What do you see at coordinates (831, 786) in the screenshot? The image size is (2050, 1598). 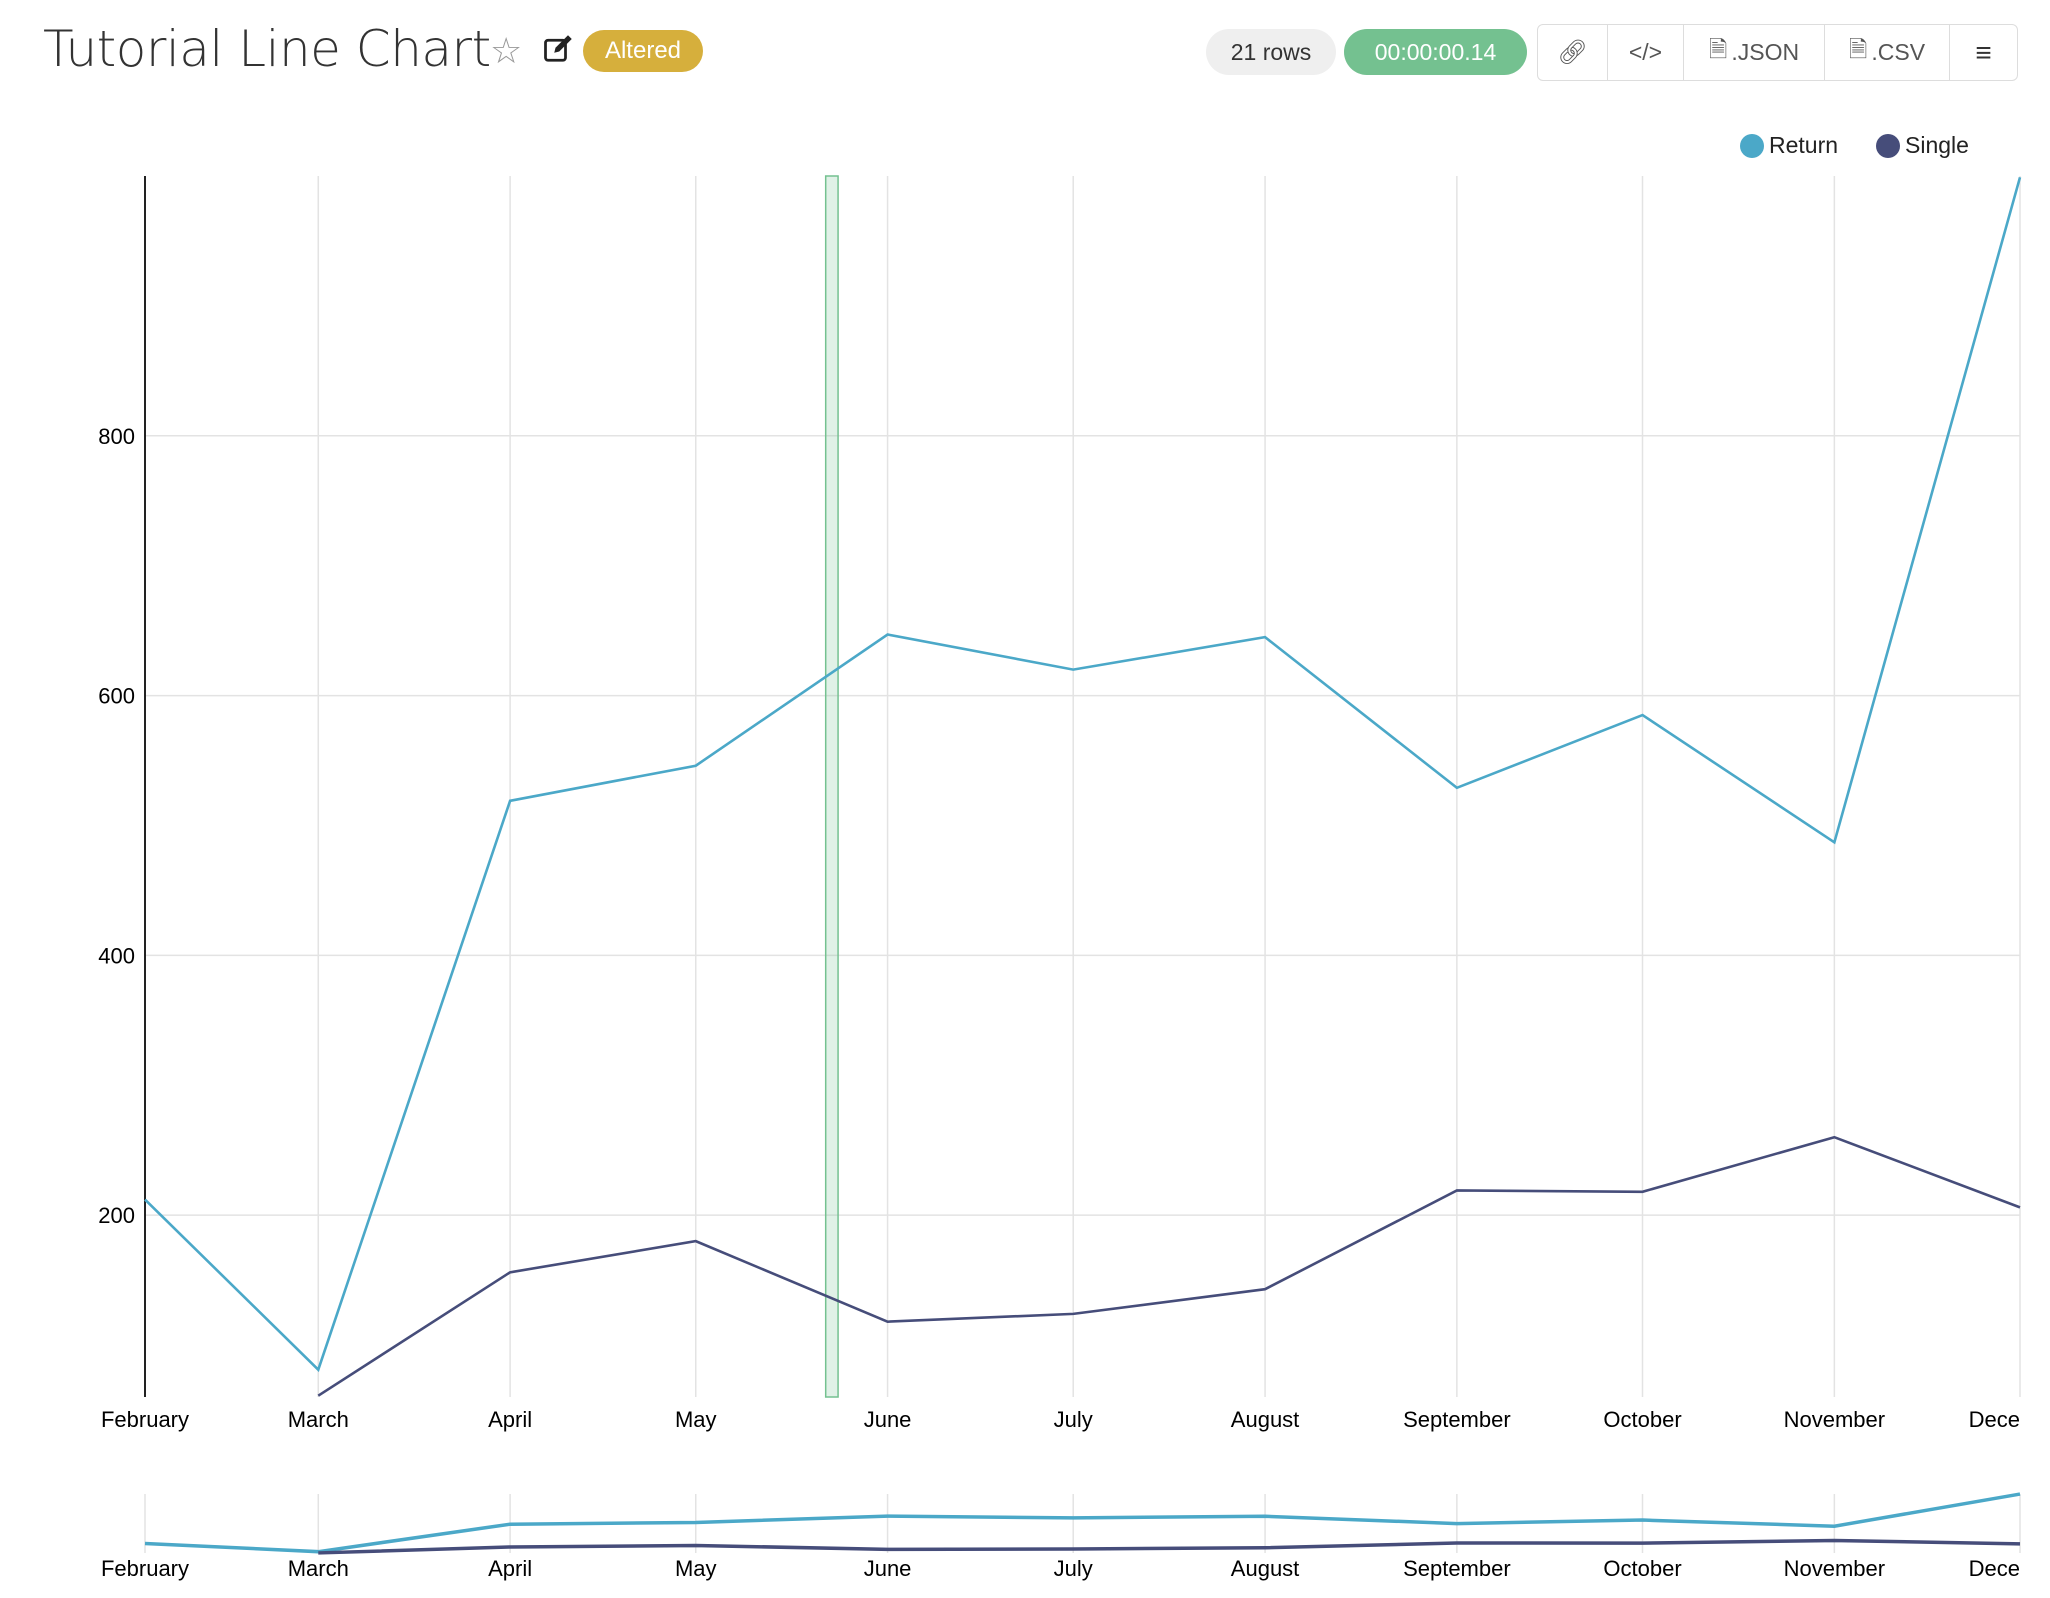 I see `highlight-region` at bounding box center [831, 786].